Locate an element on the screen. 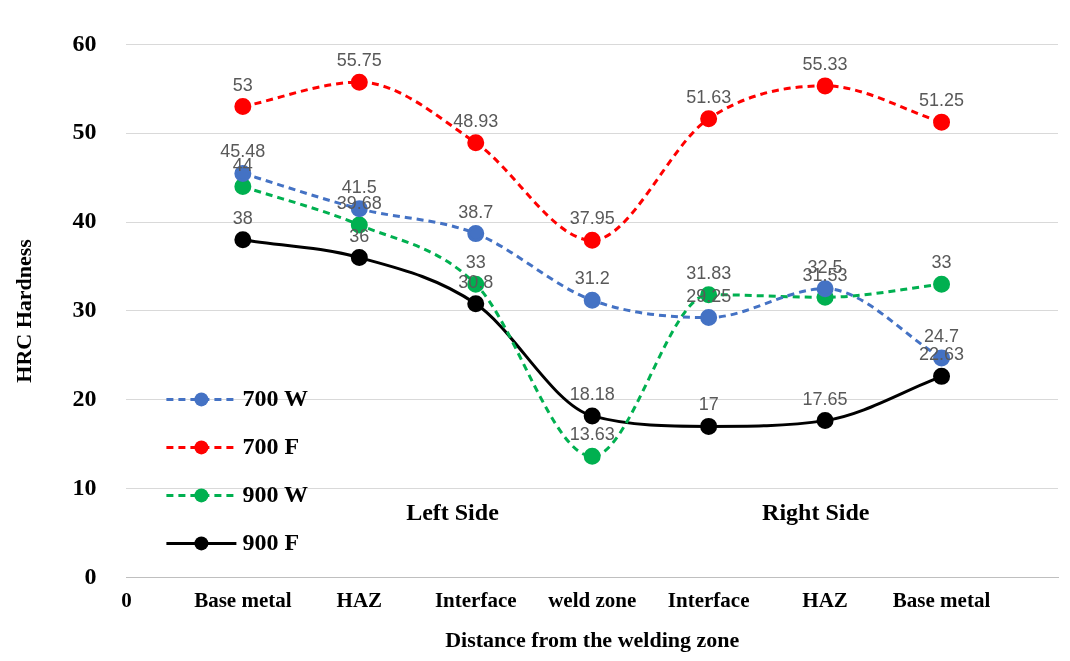 The height and width of the screenshot is (661, 1070). x-tick-label: weld zone is located at coordinates (592, 600).